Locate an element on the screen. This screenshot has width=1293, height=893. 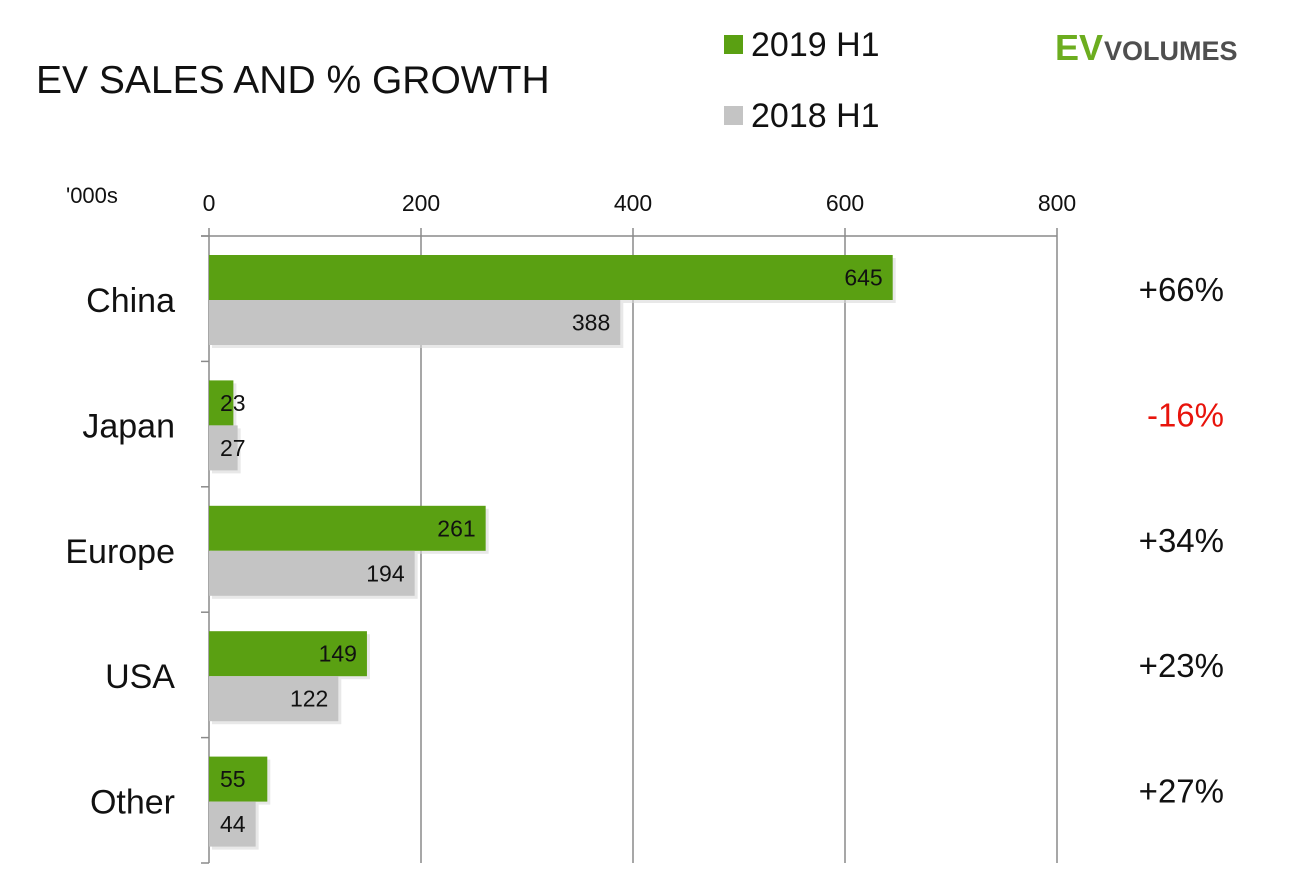
bar-europe-2019 is located at coordinates (347, 528).